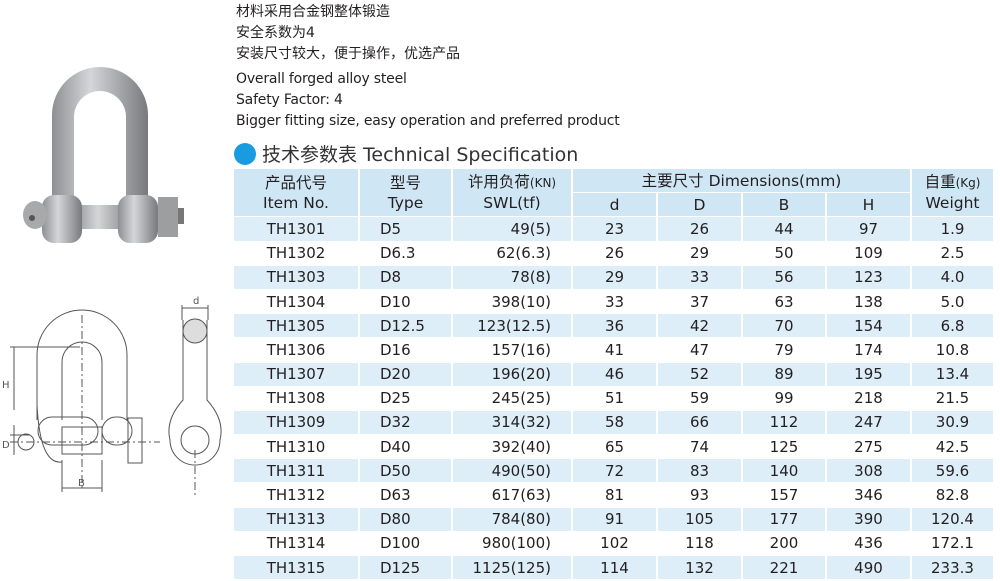  Describe the element at coordinates (296, 349) in the screenshot. I see `cell-item-no: TH1306` at that location.